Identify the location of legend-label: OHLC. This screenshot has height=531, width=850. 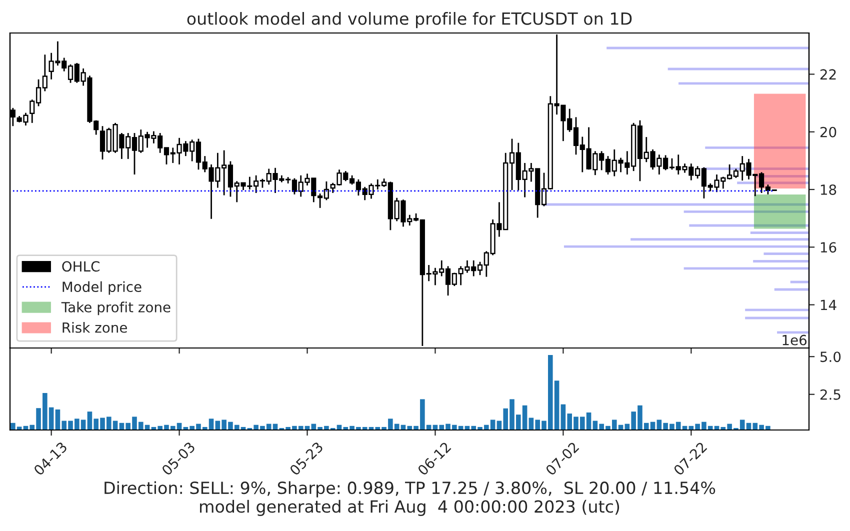
(81, 266).